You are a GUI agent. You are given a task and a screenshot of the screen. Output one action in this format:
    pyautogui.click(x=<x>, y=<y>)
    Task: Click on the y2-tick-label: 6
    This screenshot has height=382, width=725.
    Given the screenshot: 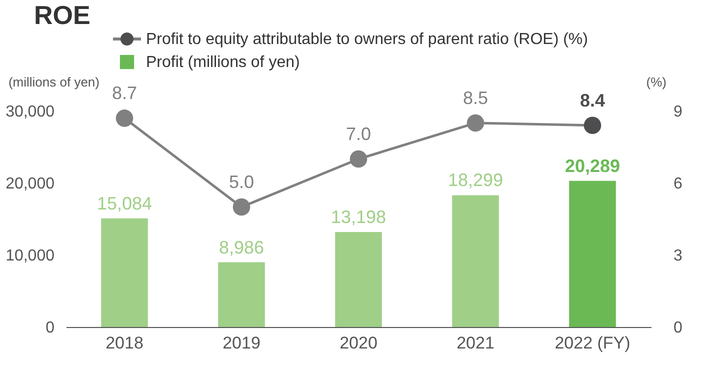 What is the action you would take?
    pyautogui.click(x=678, y=184)
    